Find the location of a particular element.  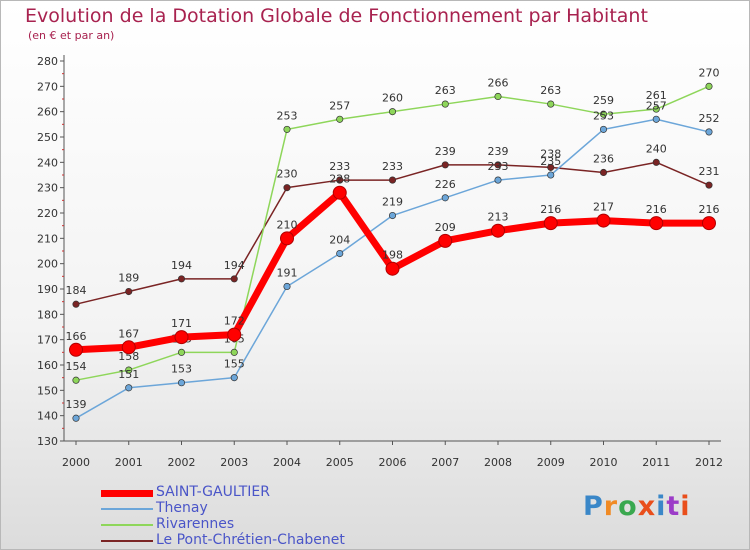

data-label: 252 is located at coordinates (709, 118).